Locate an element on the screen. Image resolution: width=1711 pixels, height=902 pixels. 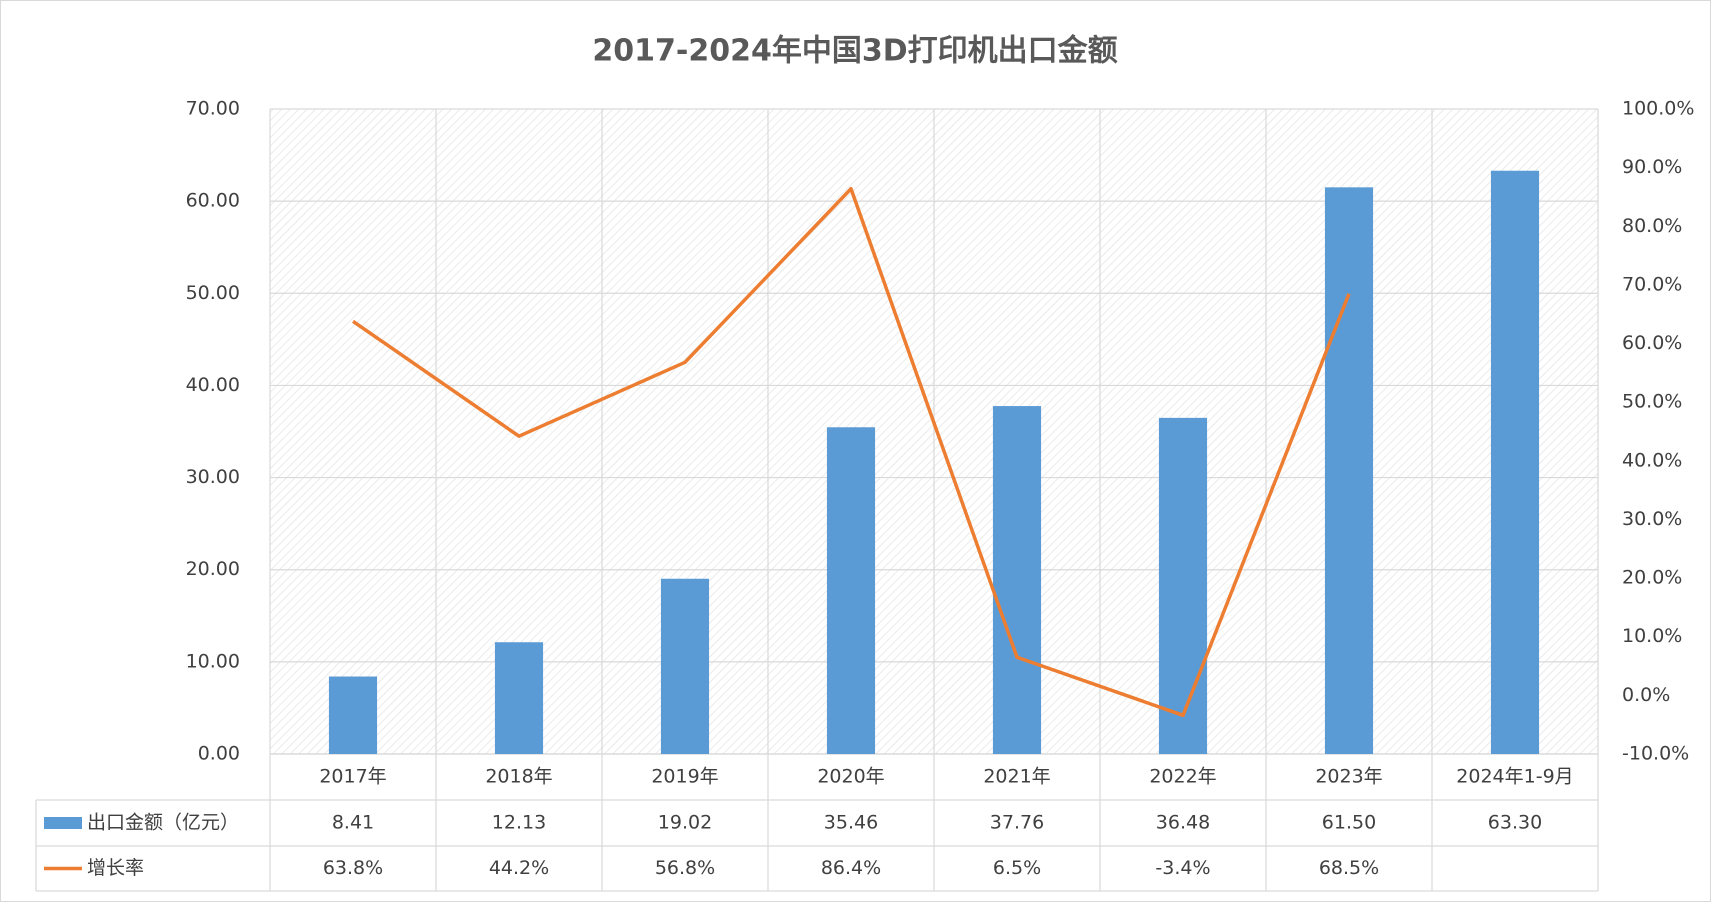
y-tick-label: 60.00 is located at coordinates (213, 201).